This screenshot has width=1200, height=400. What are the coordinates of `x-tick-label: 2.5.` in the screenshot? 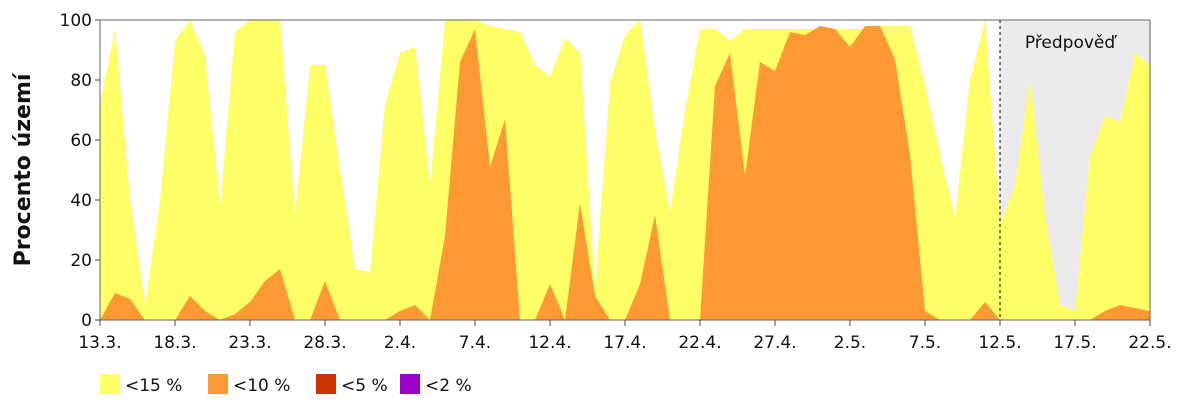 It's located at (850, 343).